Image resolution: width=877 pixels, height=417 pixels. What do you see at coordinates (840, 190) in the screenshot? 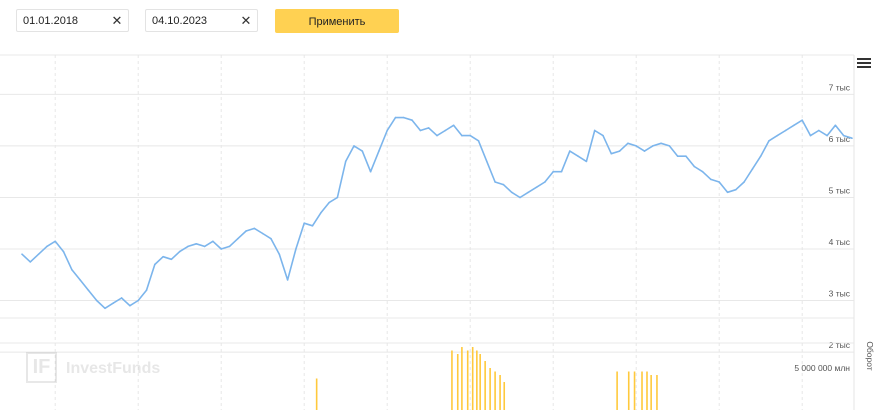
I see `y-tick-label: 5 тыс` at bounding box center [840, 190].